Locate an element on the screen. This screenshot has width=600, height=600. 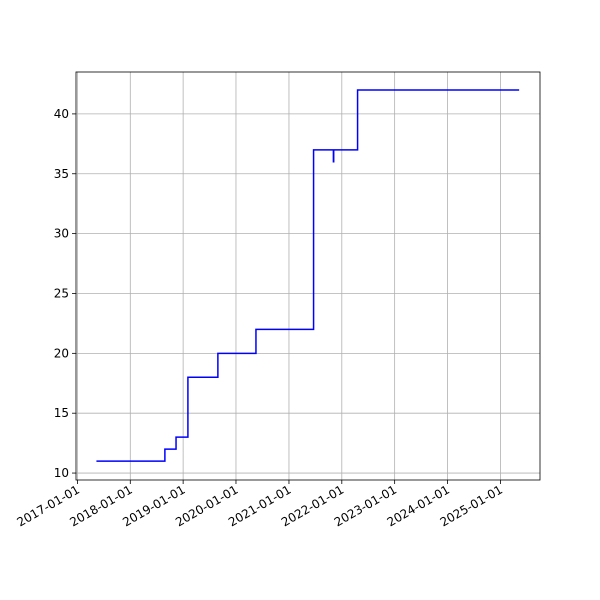
y-tick-label: 15 is located at coordinates (61, 413).